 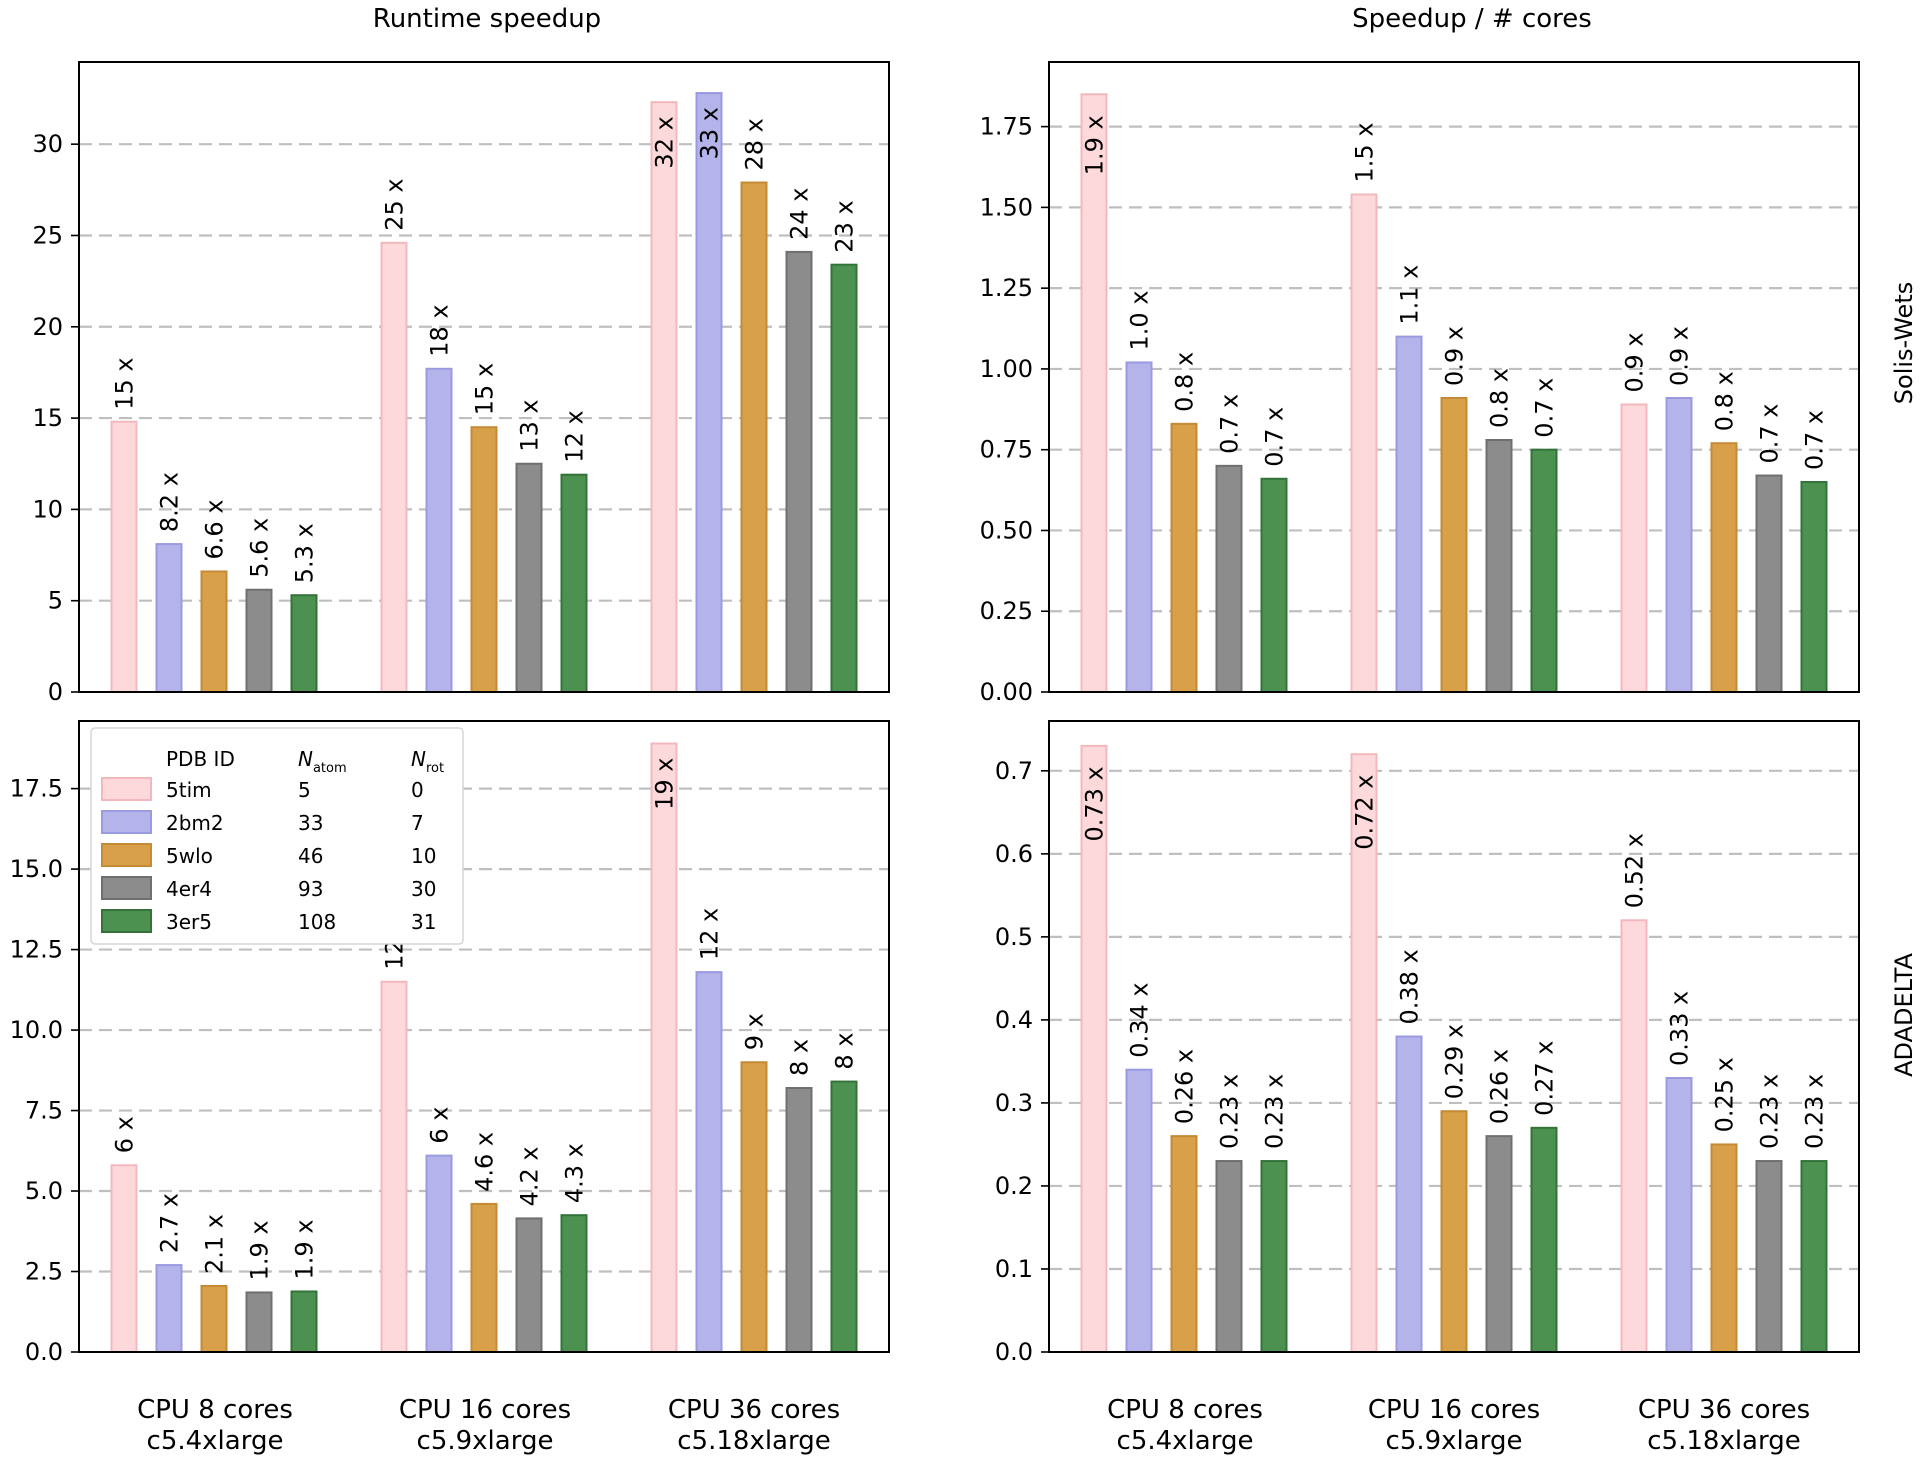 What do you see at coordinates (1410, 295) in the screenshot?
I see `bar-value-label: 1.1 x` at bounding box center [1410, 295].